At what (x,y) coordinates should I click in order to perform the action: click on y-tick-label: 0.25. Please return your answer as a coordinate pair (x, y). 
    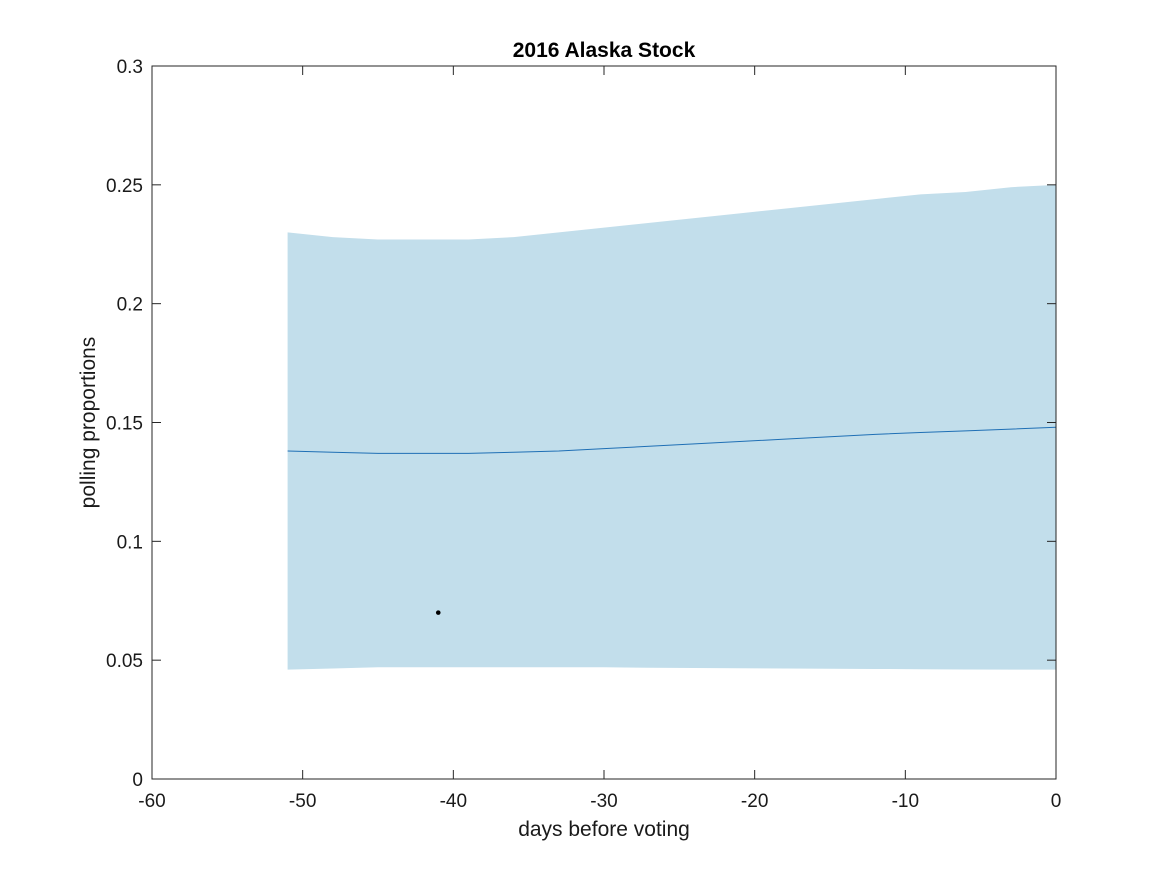
    Looking at the image, I should click on (124, 186).